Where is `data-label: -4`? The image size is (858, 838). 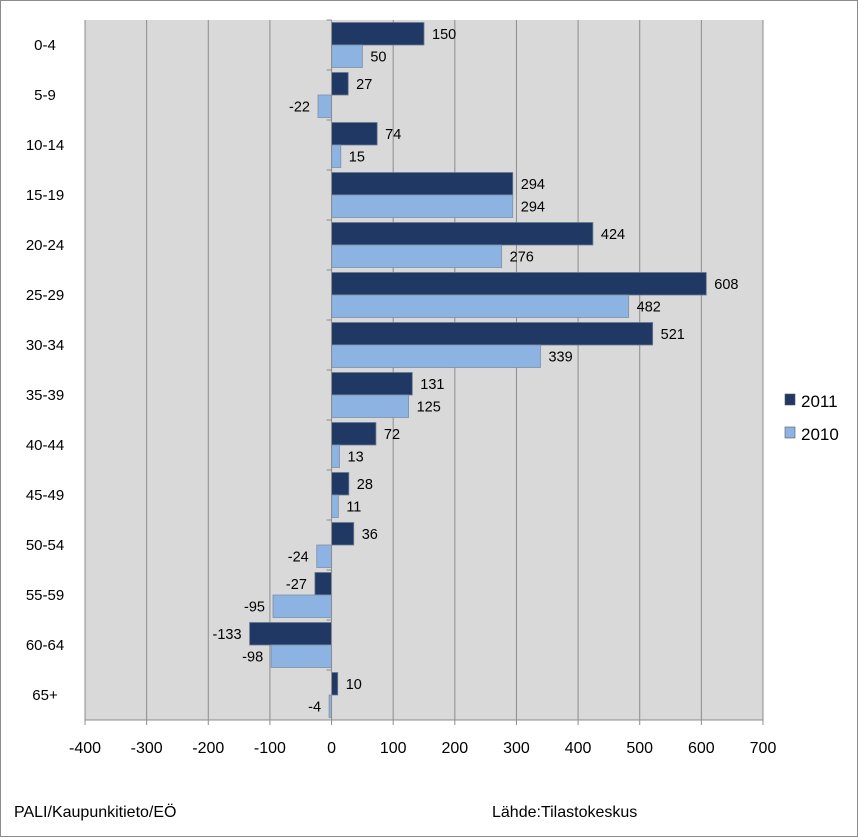 data-label: -4 is located at coordinates (314, 707).